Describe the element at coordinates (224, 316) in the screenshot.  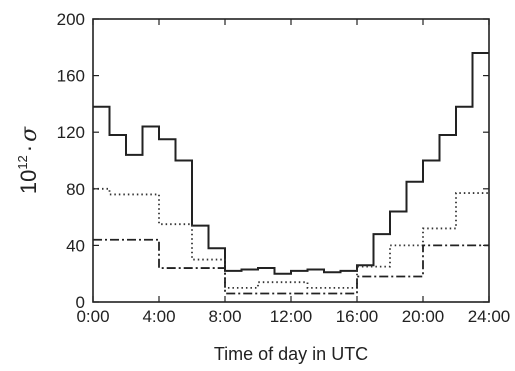
I see `x-tick-label: 8:00` at that location.